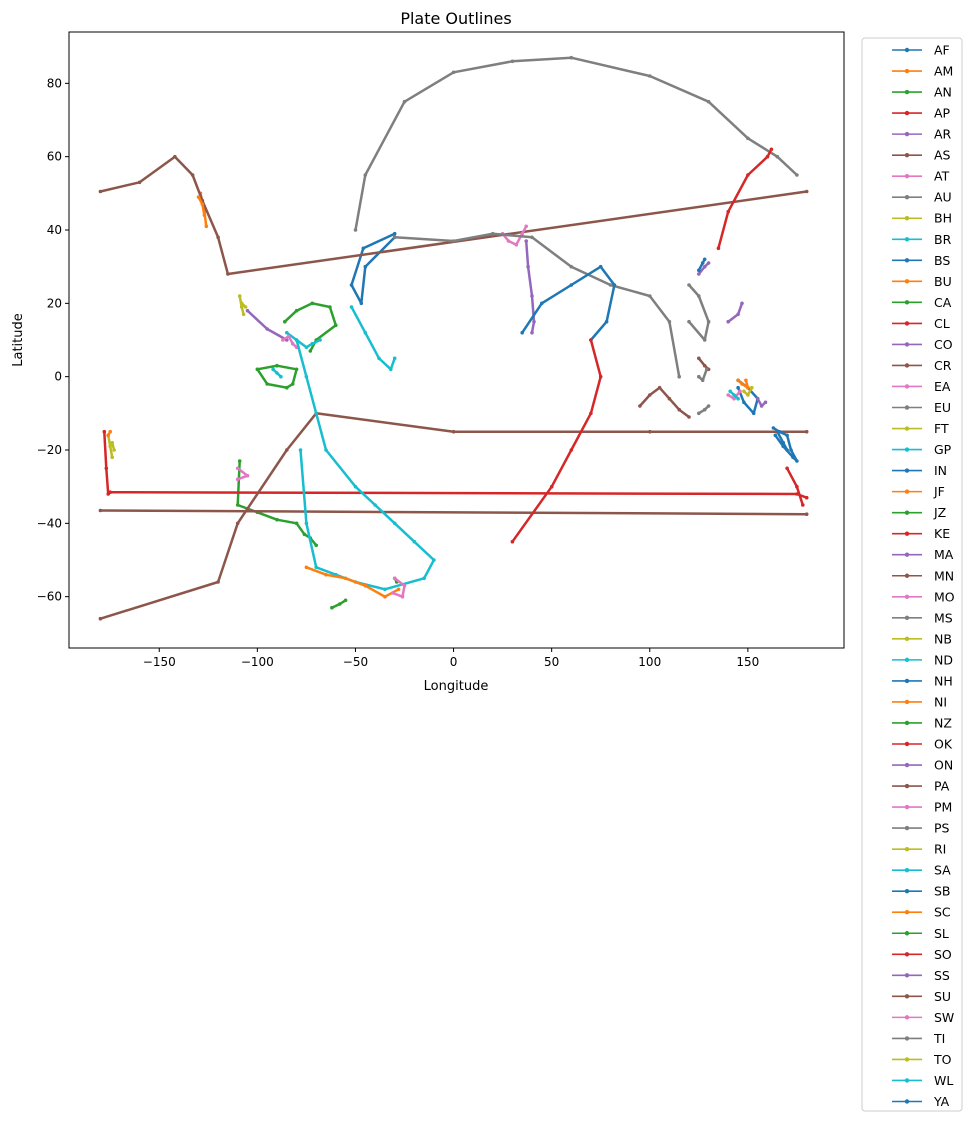 The width and height of the screenshot is (972, 1121). I want to click on legend-label: BH, so click(943, 218).